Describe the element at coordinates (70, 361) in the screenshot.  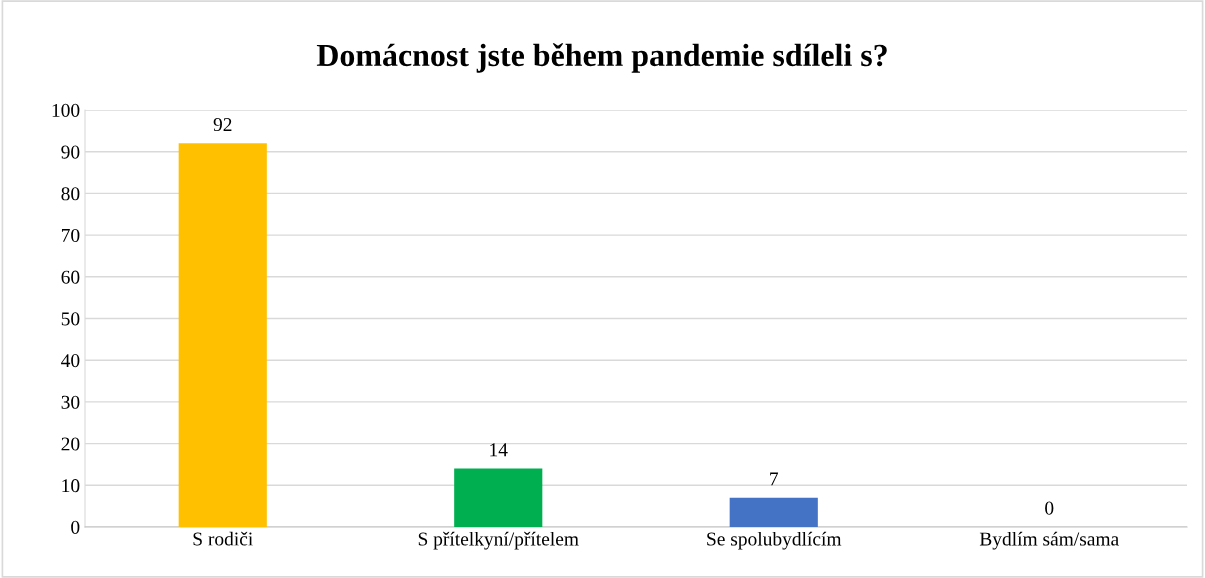
I see `y-tick-label: 40` at that location.